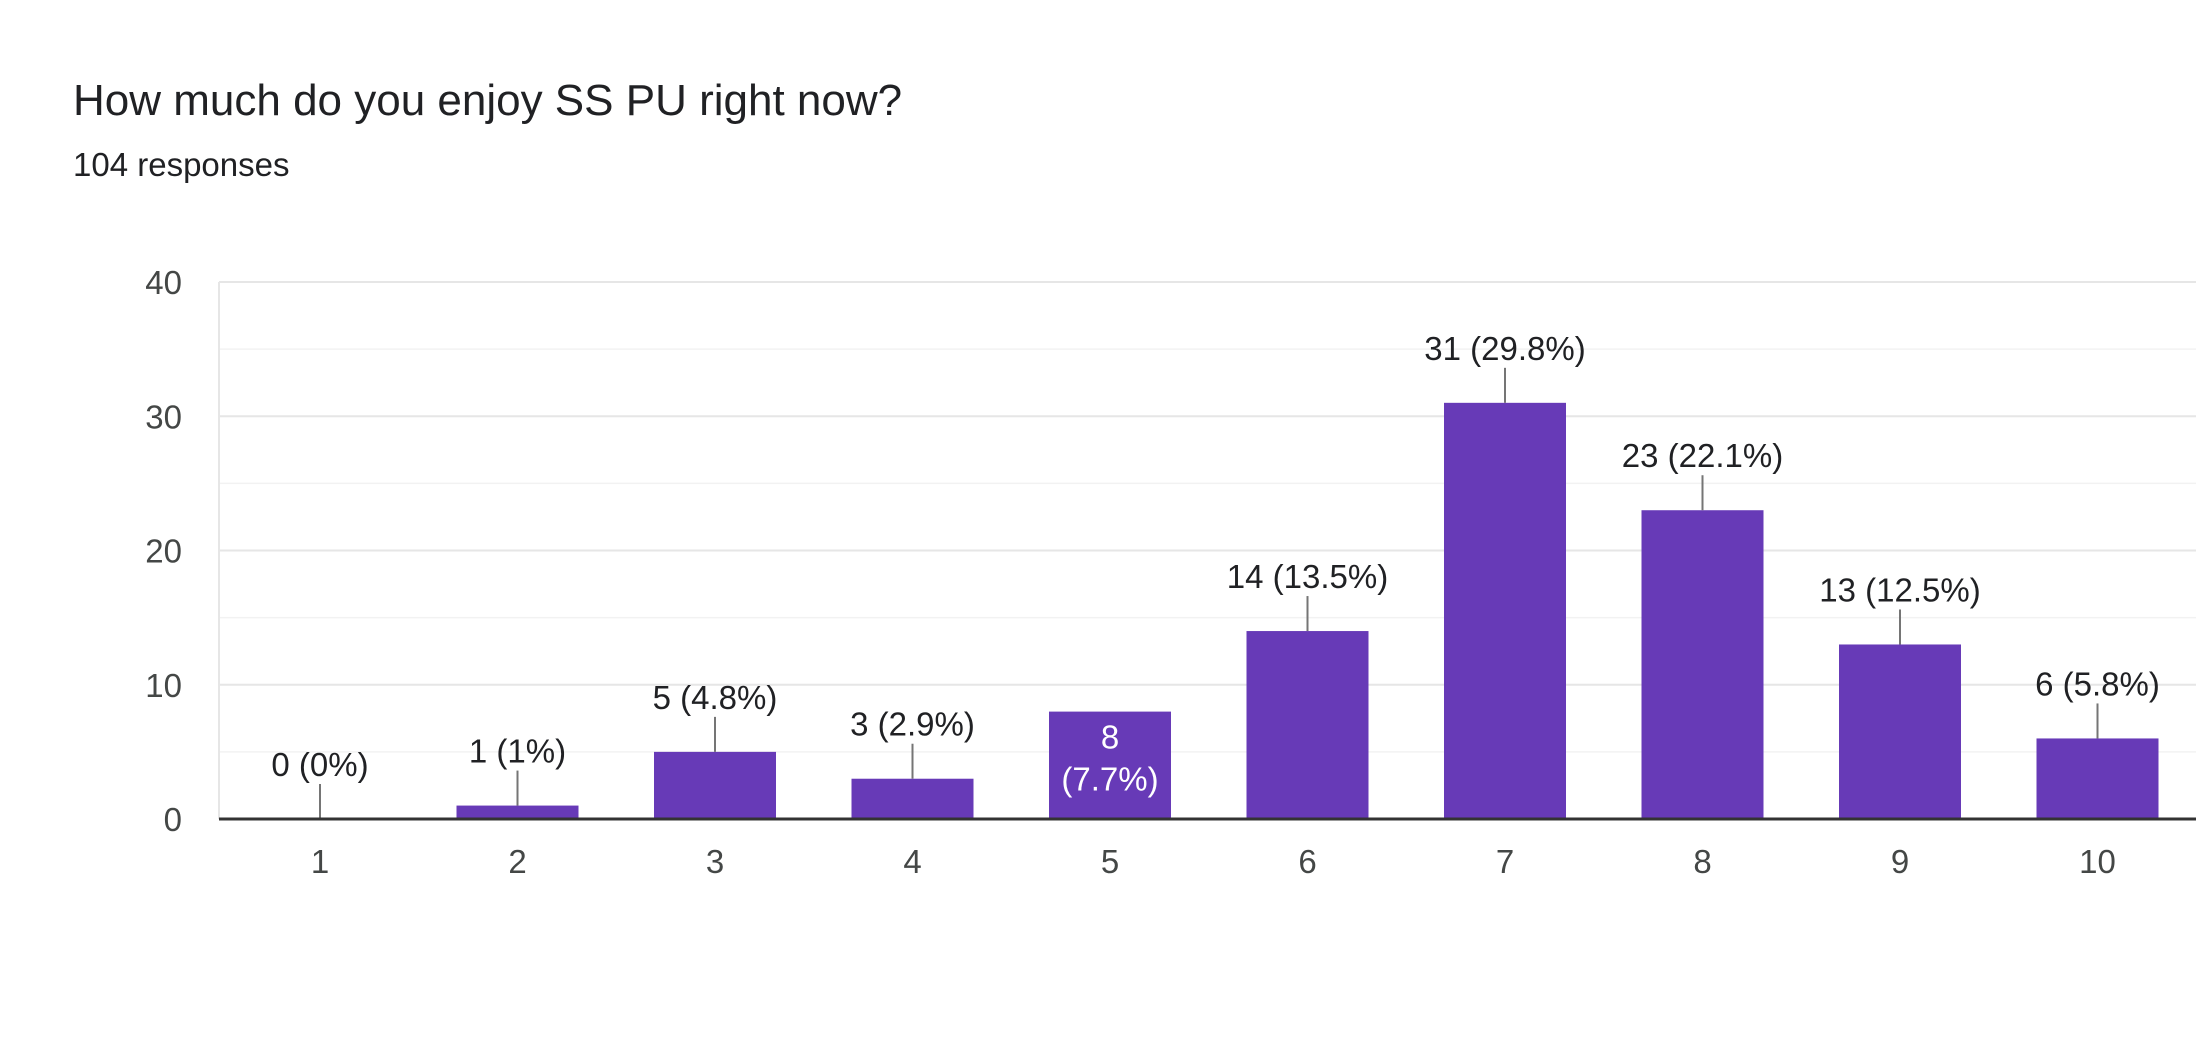 The height and width of the screenshot is (1044, 2196). I want to click on x-tick-label: 5, so click(1110, 861).